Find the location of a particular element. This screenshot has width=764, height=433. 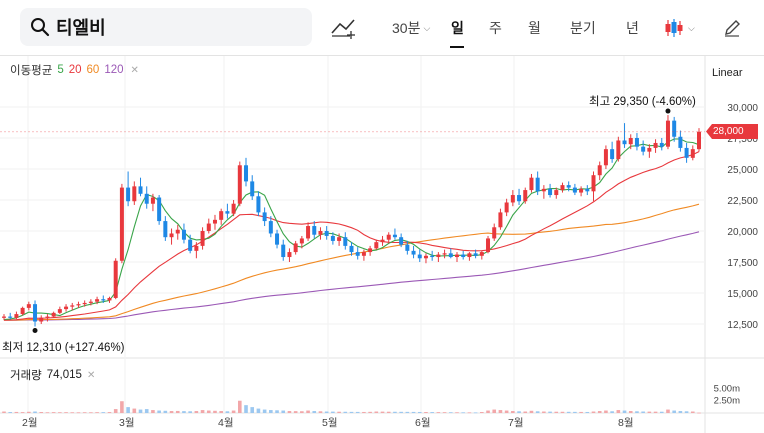

volume-tick-label: 2.50m is located at coordinates (727, 401).